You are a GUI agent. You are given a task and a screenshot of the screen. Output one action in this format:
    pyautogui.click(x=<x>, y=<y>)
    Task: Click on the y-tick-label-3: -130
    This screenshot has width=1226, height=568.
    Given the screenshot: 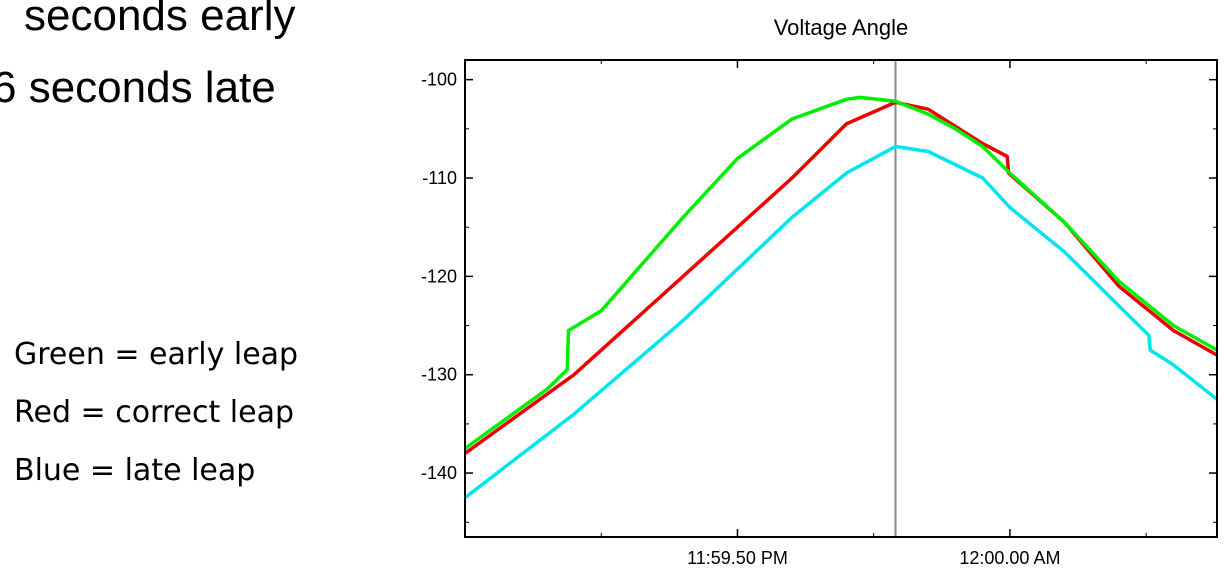 What is the action you would take?
    pyautogui.click(x=439, y=375)
    